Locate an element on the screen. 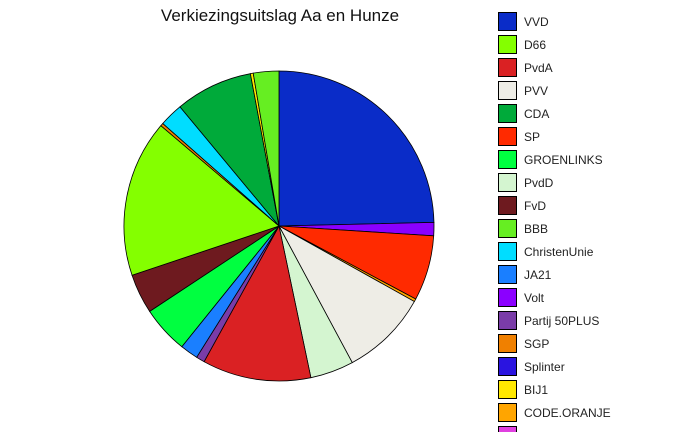 The image size is (700, 432). pie-slice-bbb is located at coordinates (266, 148).